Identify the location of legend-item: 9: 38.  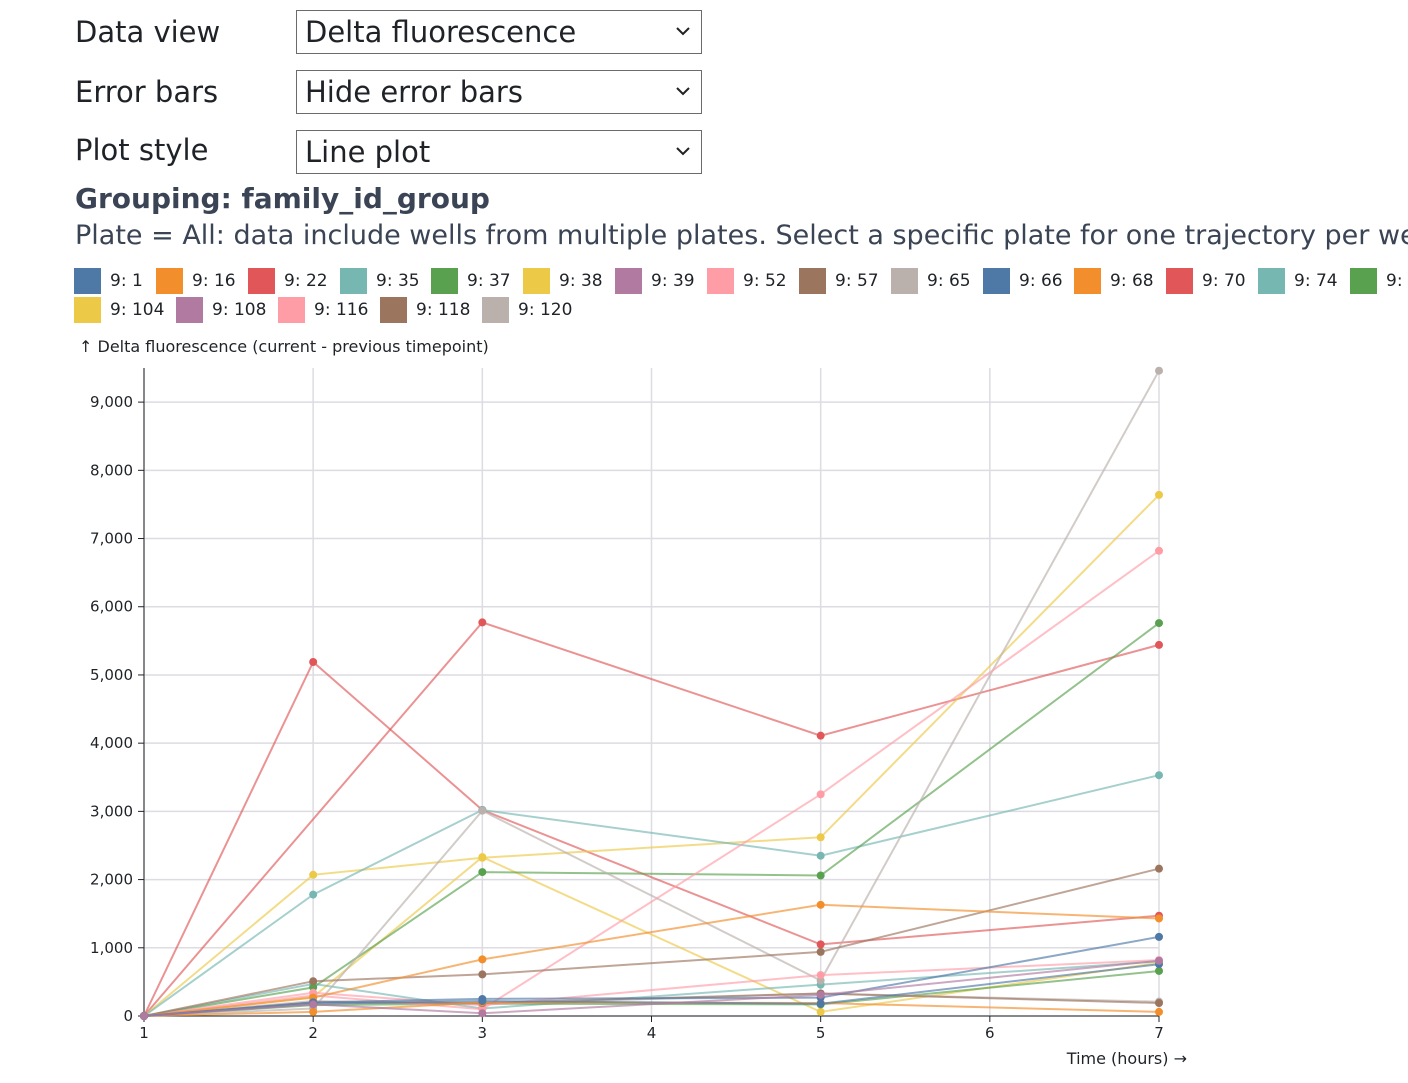
(563, 281).